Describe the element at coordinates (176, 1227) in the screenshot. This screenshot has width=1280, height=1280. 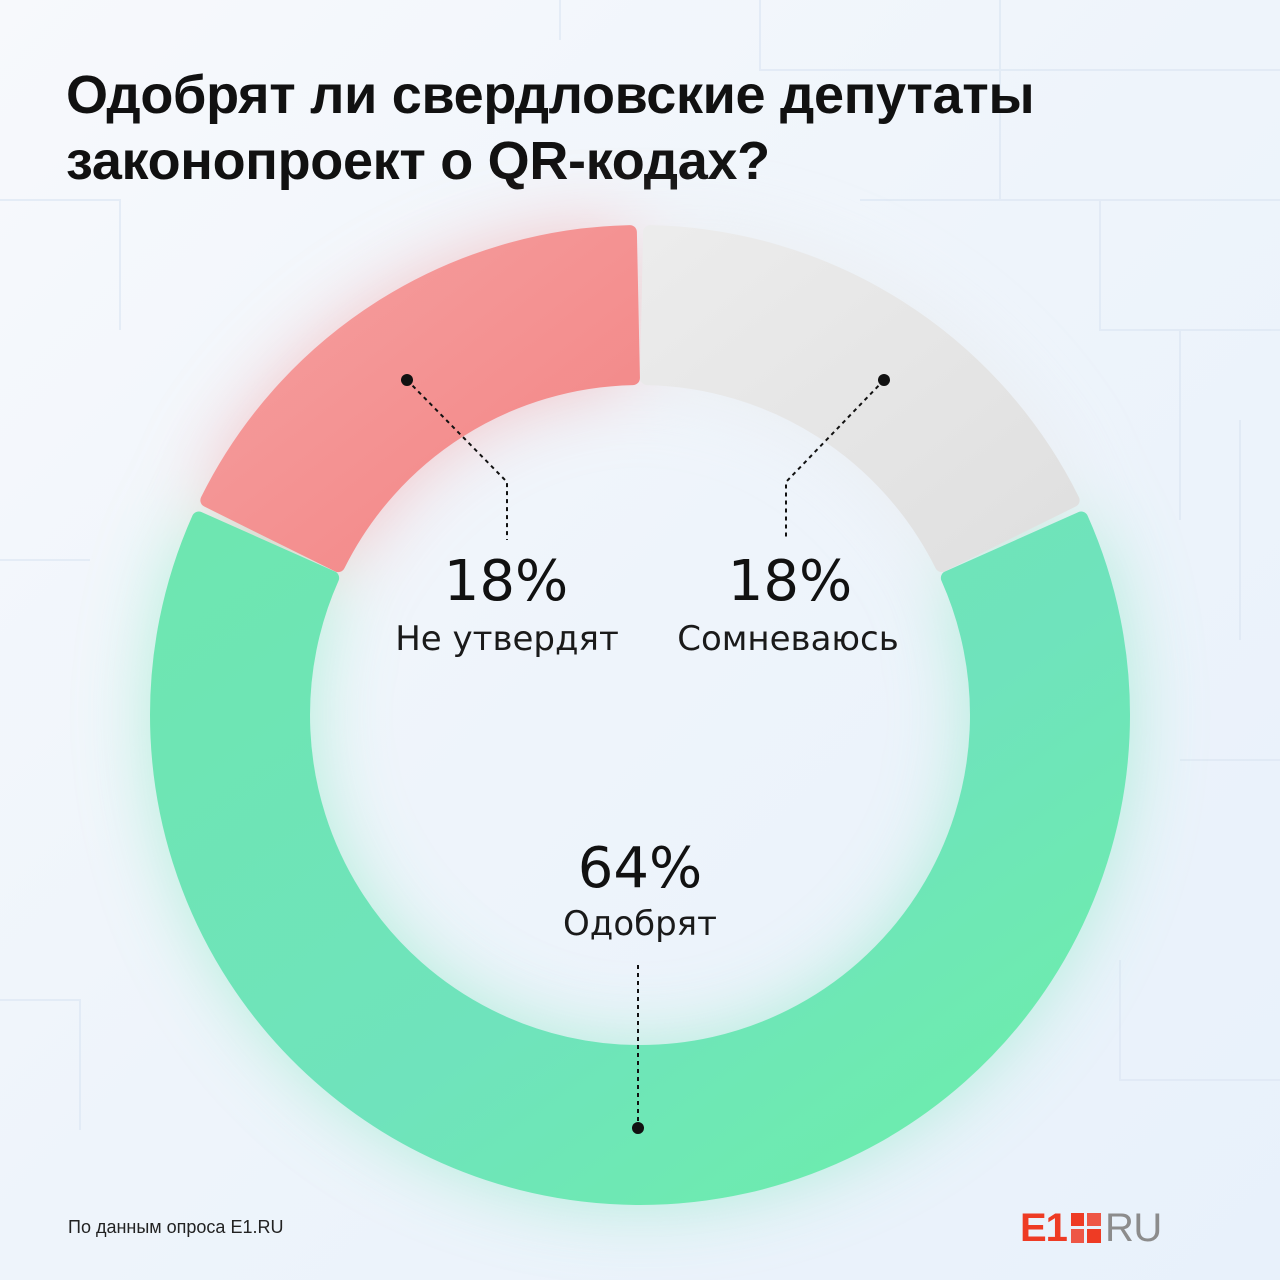
I see `source-note: По данным опроса E1.RU` at that location.